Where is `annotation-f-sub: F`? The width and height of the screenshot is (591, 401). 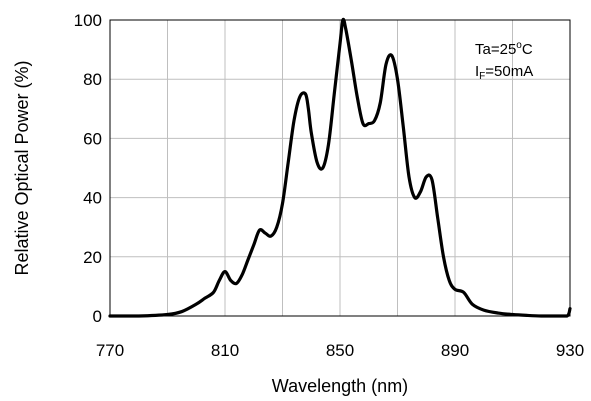
annotation-f-sub: F is located at coordinates (482, 76).